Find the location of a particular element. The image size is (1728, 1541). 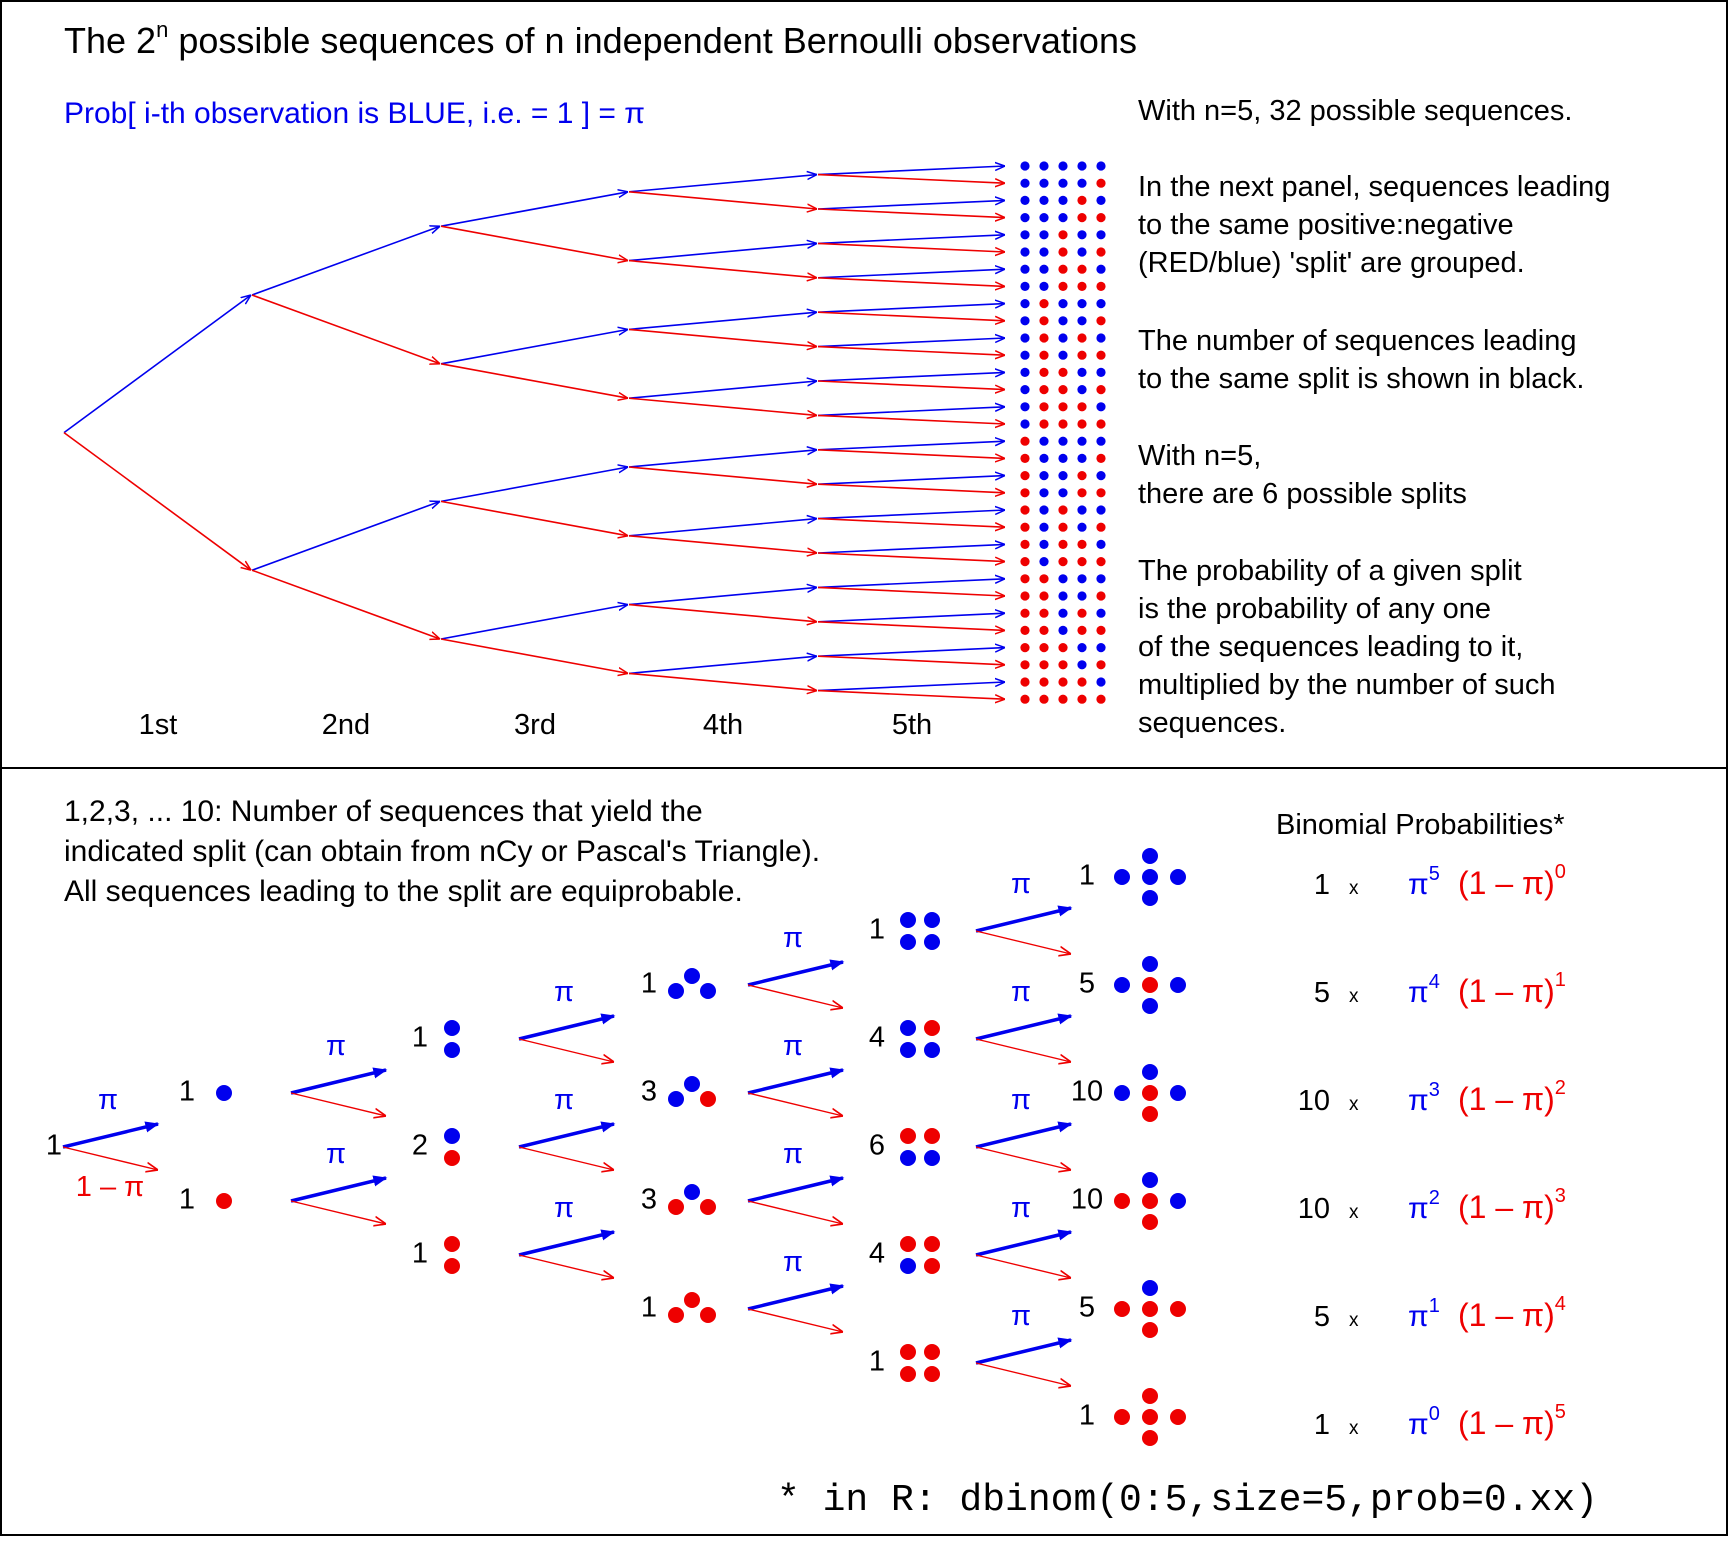

explanation-line: sequences. is located at coordinates (1212, 723).